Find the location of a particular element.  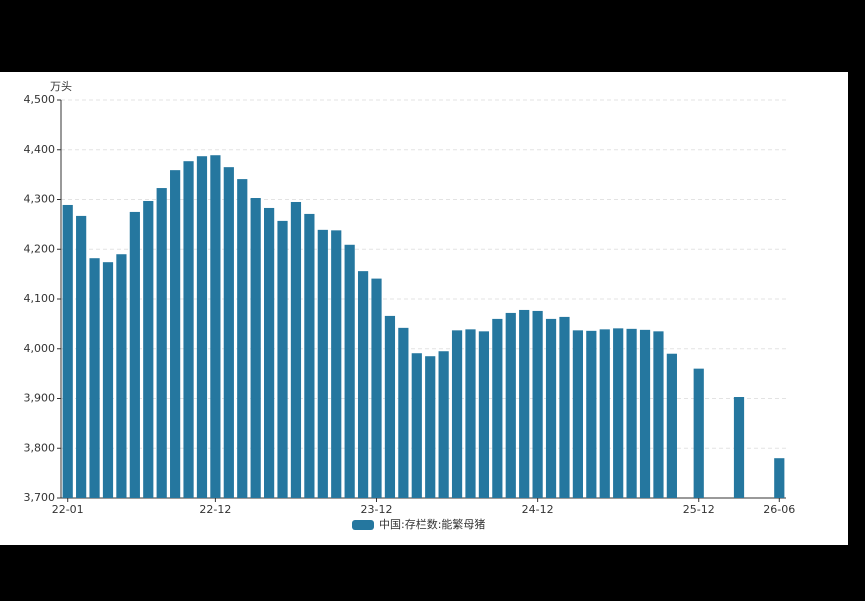

y-tick-label: 4,300 is located at coordinates (40, 199).